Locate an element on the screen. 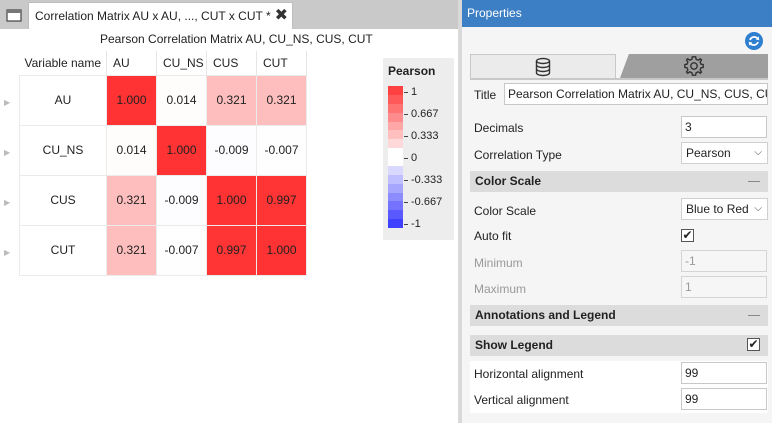 The height and width of the screenshot is (423, 772). database-icon is located at coordinates (543, 66).